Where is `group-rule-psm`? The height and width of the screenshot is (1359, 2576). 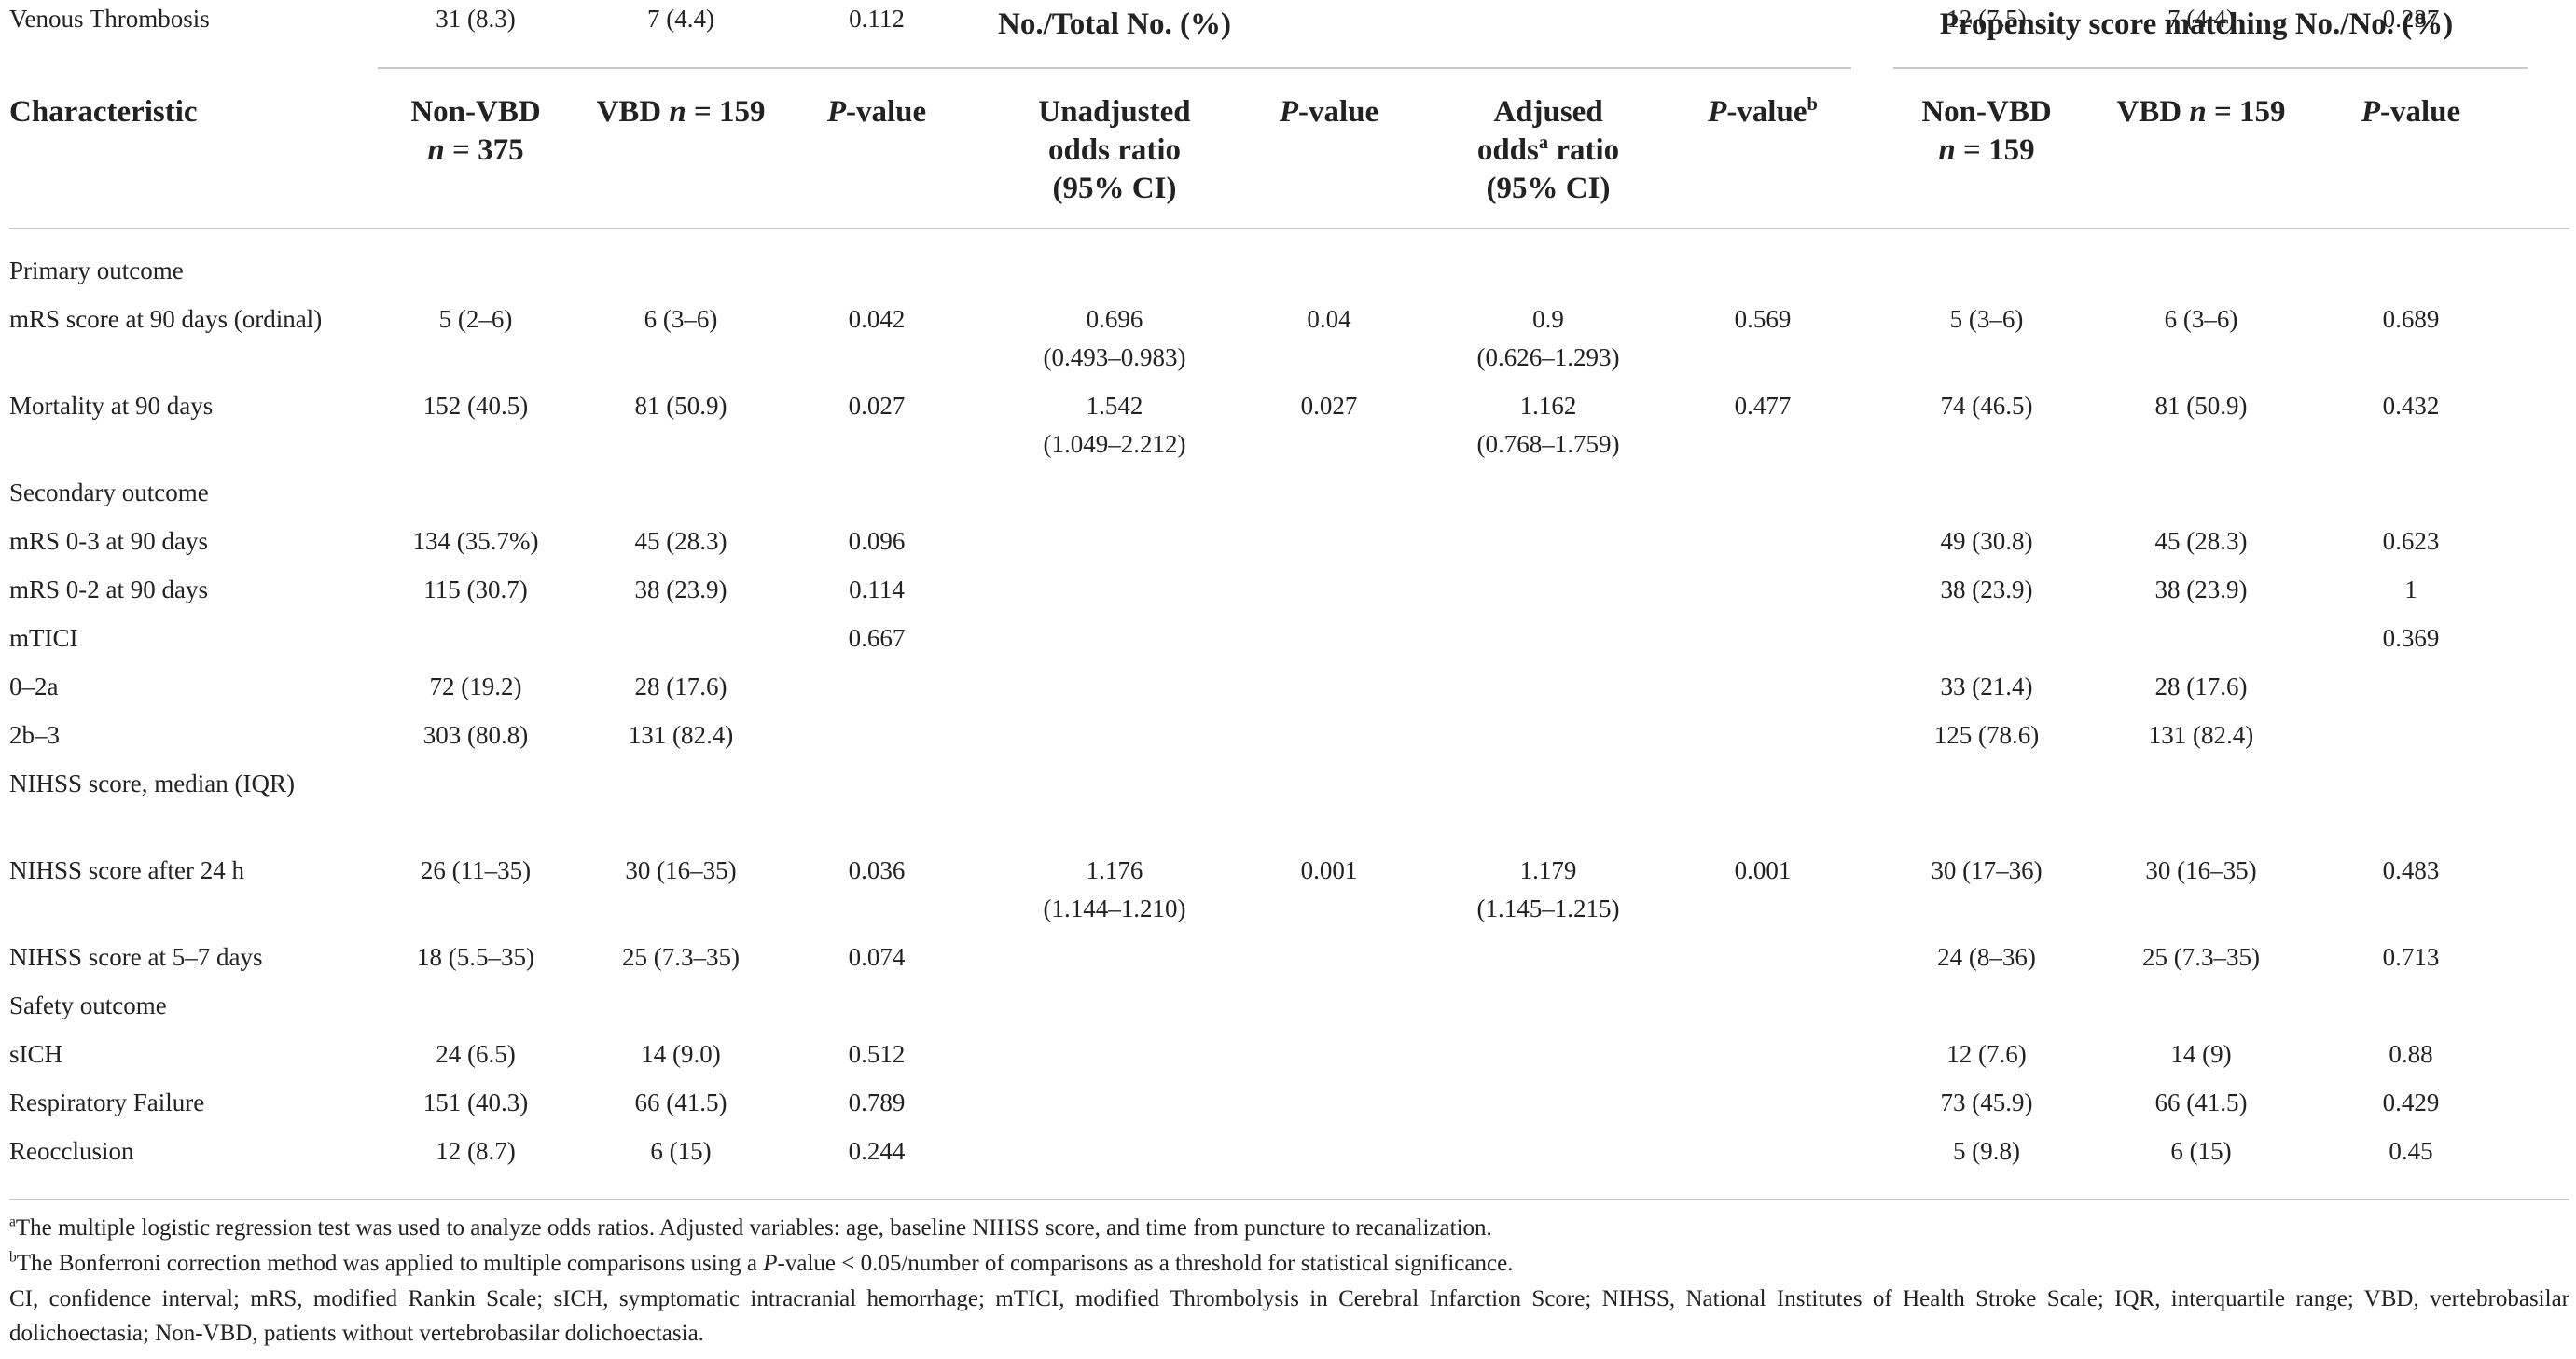
group-rule-psm is located at coordinates (2210, 68).